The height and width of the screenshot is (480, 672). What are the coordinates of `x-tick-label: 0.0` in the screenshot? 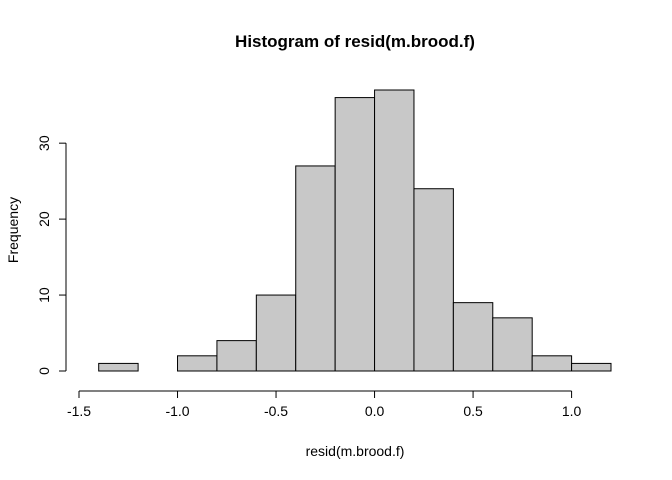 It's located at (375, 411).